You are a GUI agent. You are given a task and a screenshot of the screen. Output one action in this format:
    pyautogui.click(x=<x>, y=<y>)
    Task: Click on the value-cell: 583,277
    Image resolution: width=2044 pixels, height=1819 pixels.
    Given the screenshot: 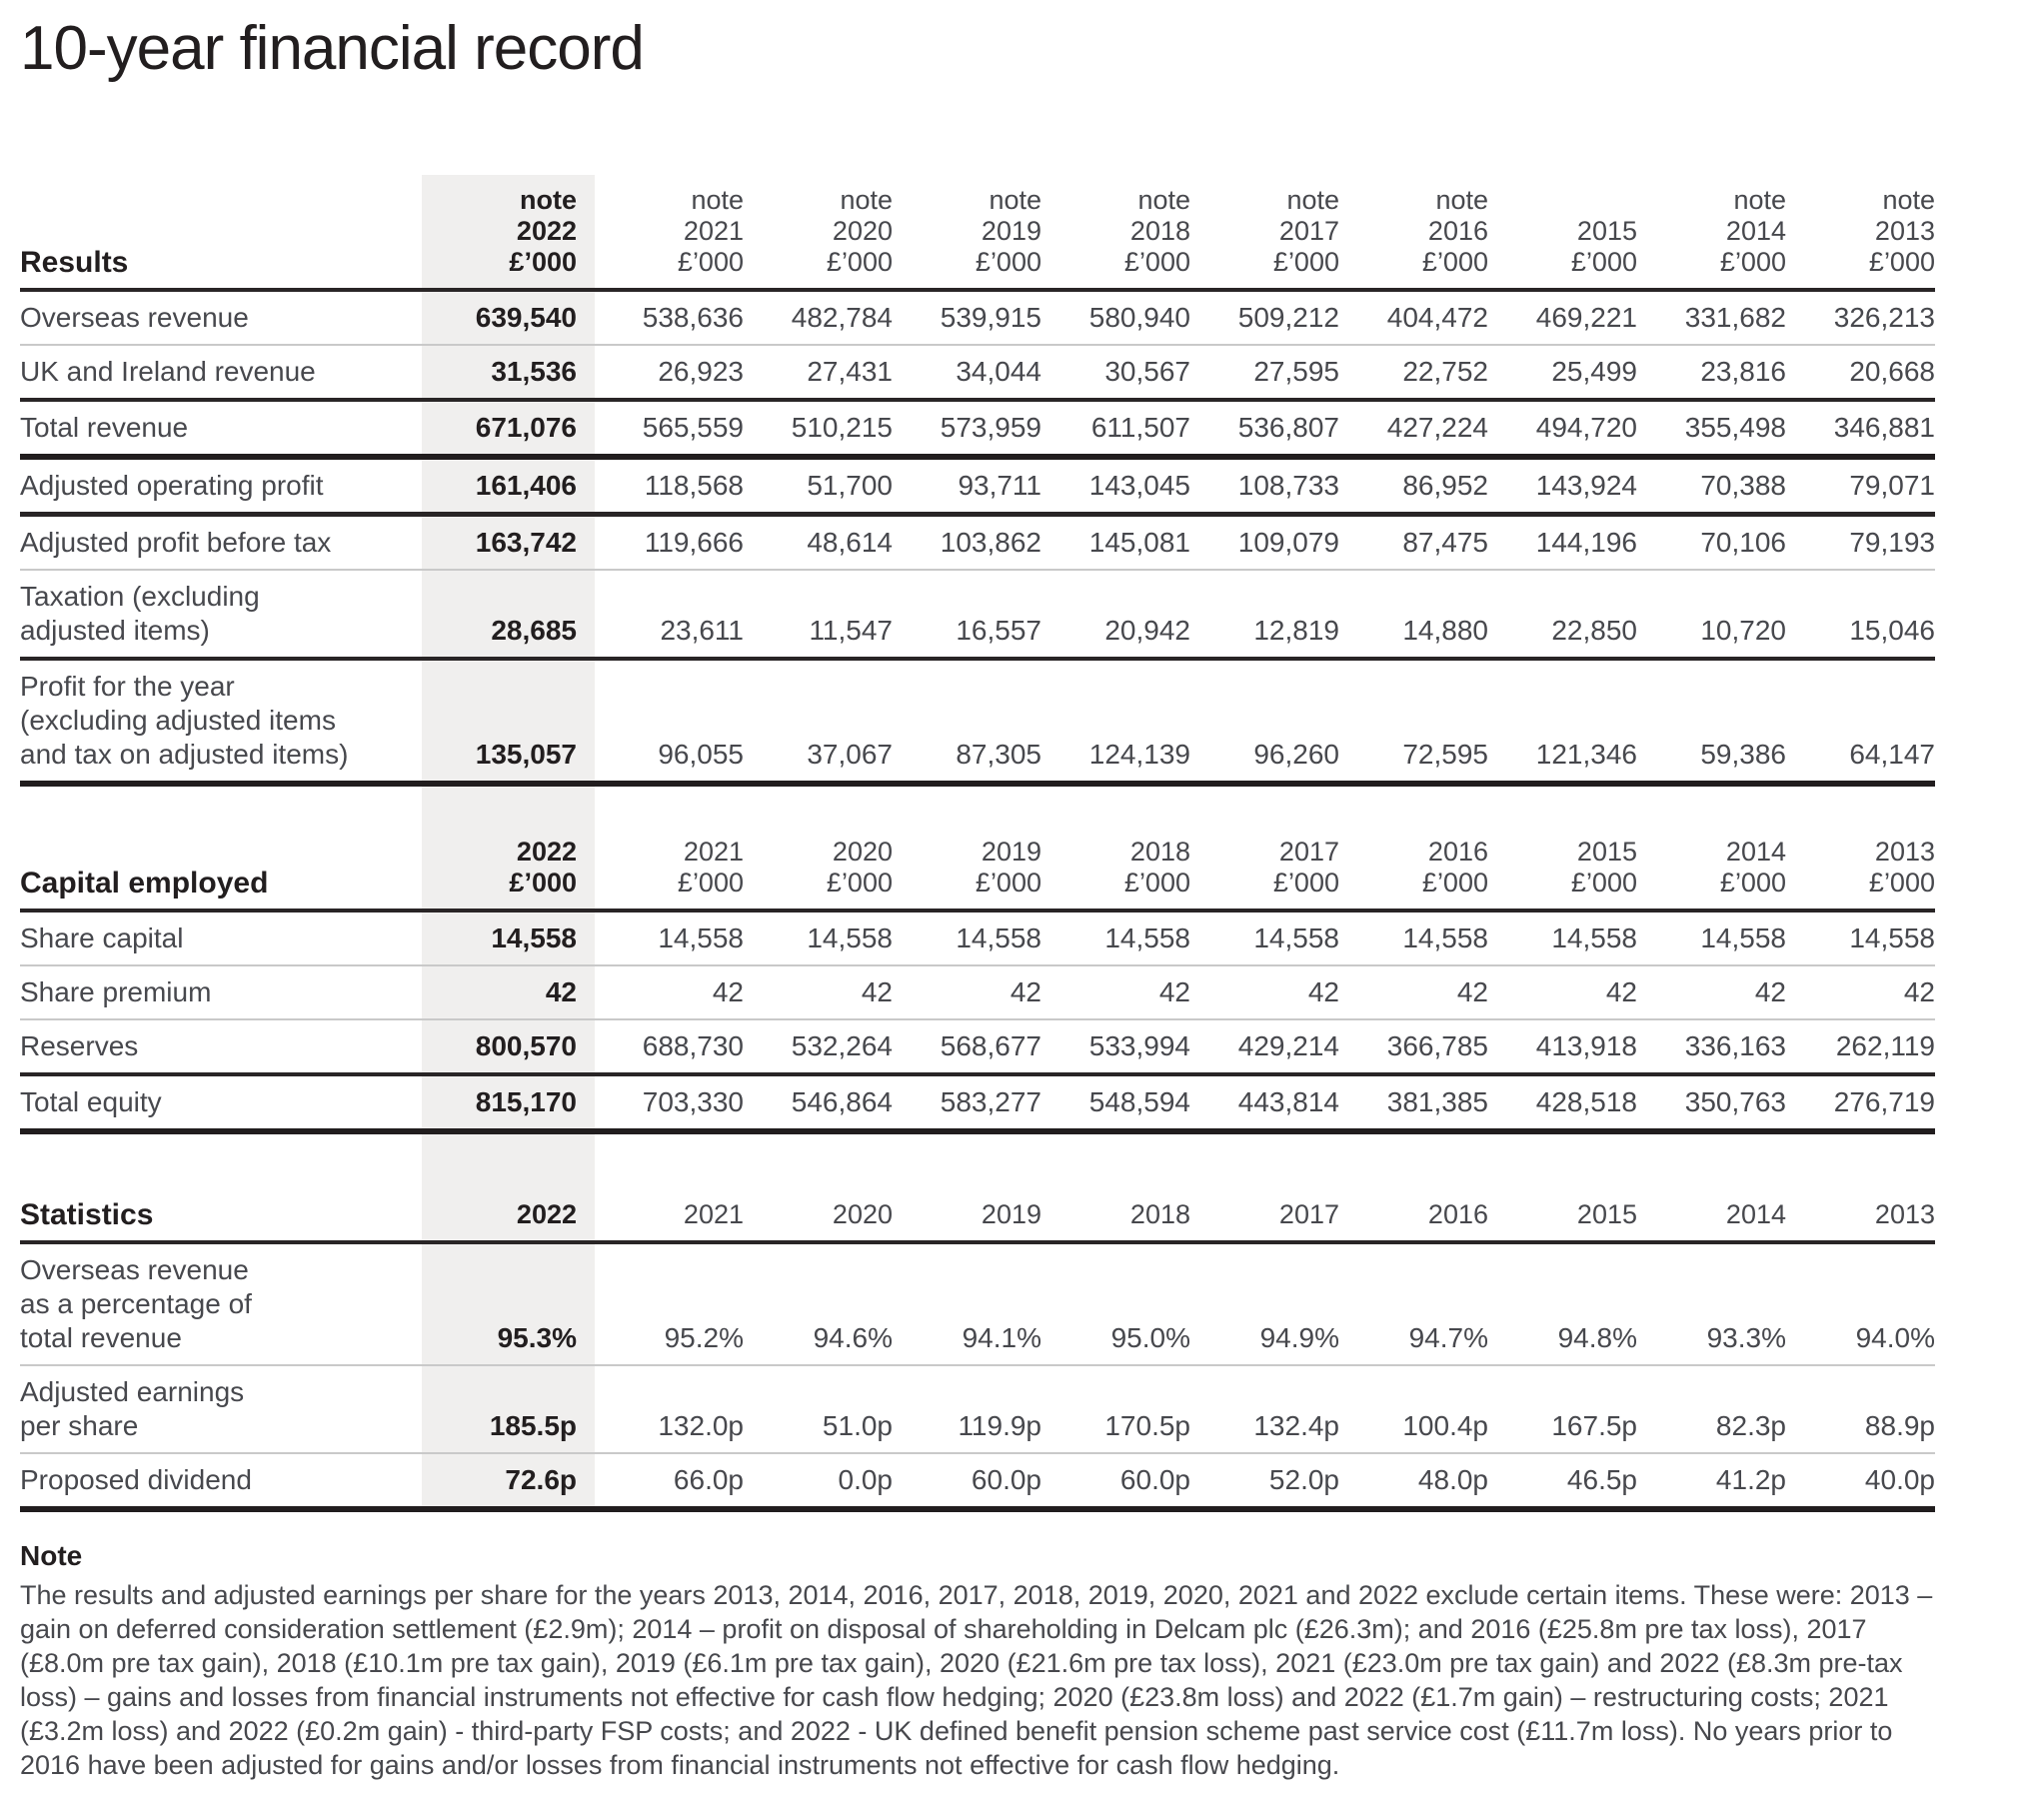 What is the action you would take?
    pyautogui.click(x=967, y=1104)
    